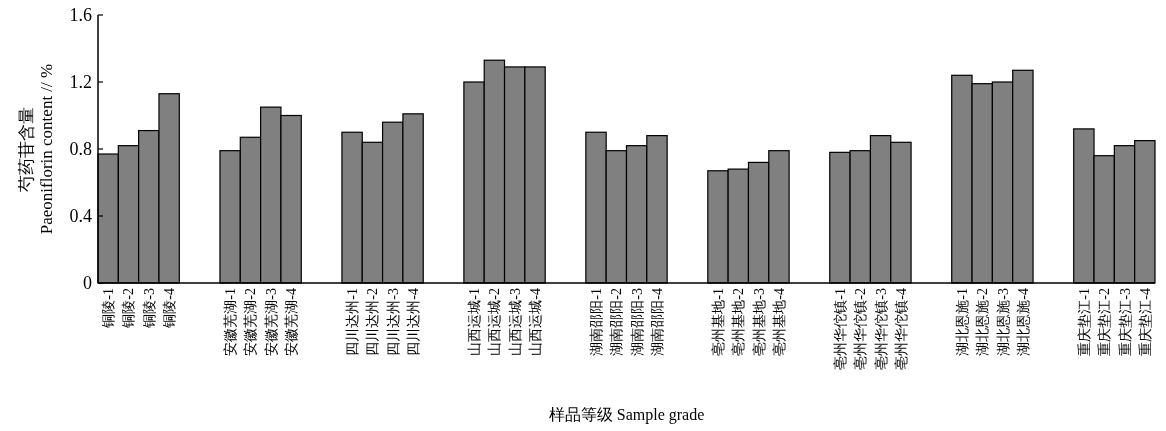 Image resolution: width=1166 pixels, height=431 pixels. Describe the element at coordinates (373, 322) in the screenshot. I see `x-tick-label: 四川达州-2` at that location.